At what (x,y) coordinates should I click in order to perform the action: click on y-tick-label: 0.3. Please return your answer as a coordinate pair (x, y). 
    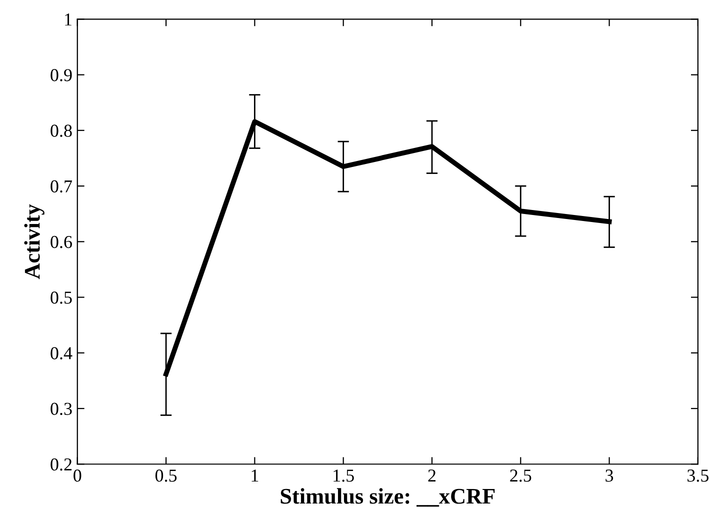
    Looking at the image, I should click on (61, 409).